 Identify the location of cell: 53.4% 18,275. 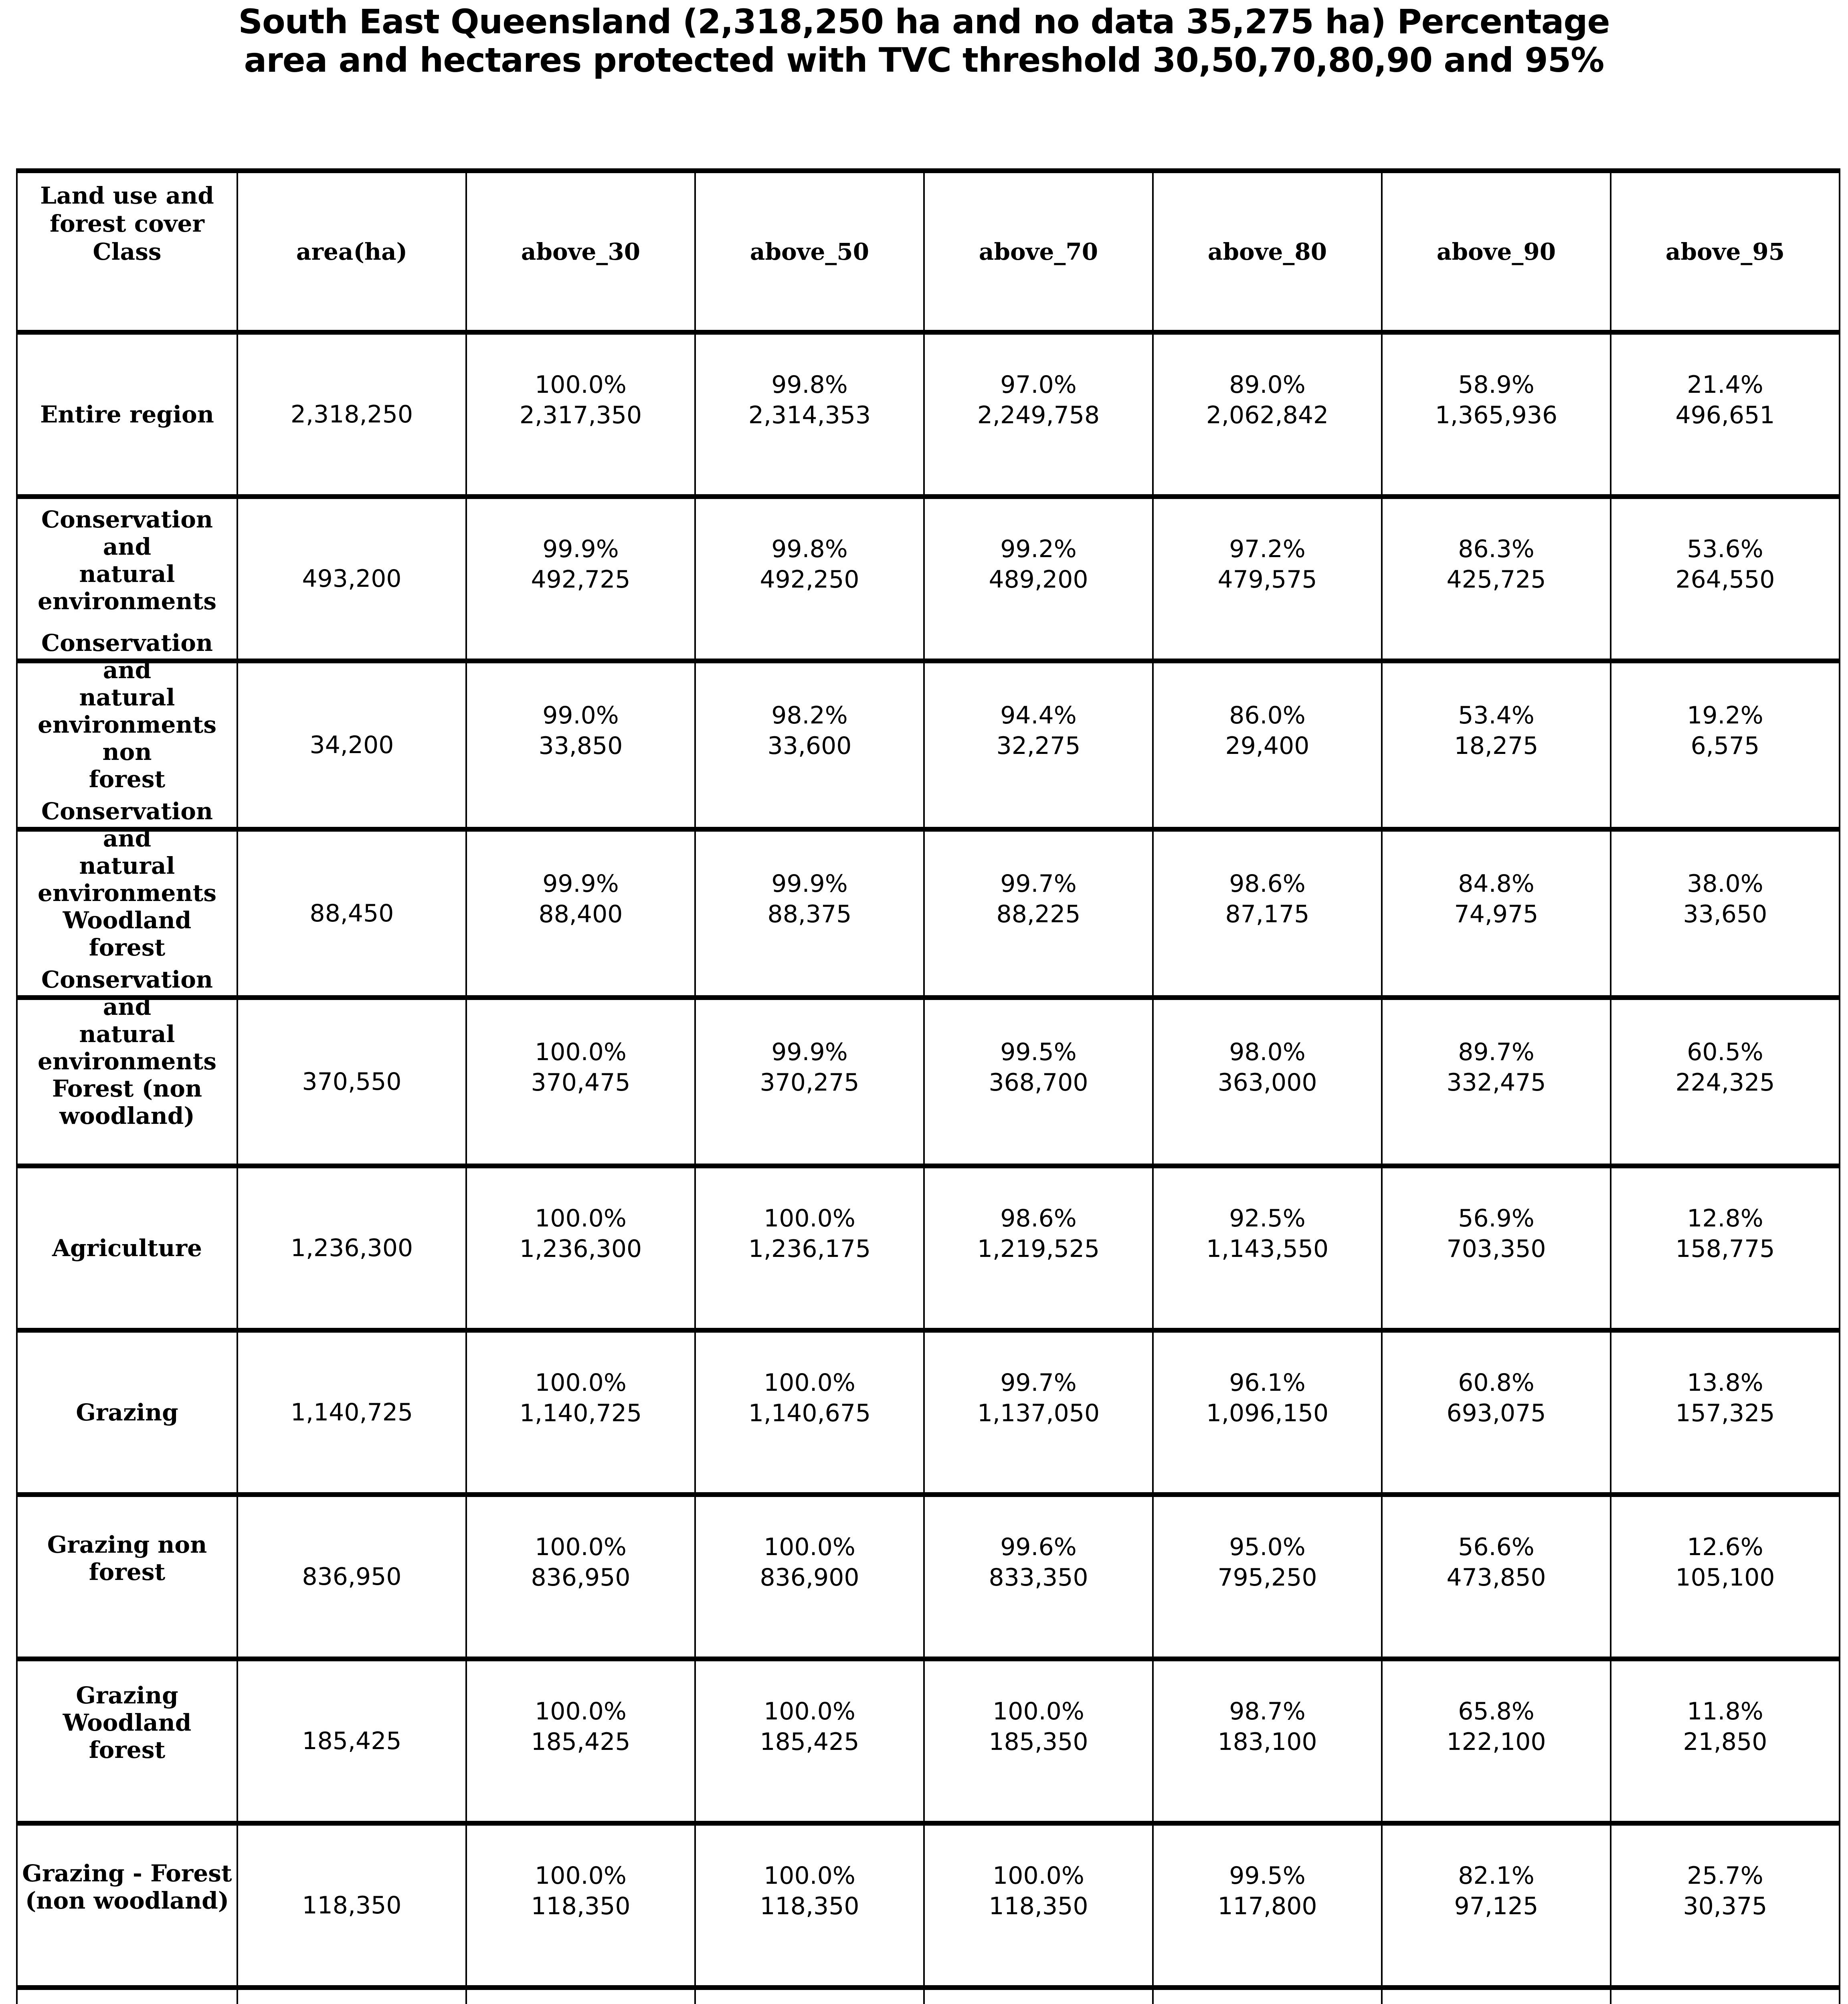
(1496, 731).